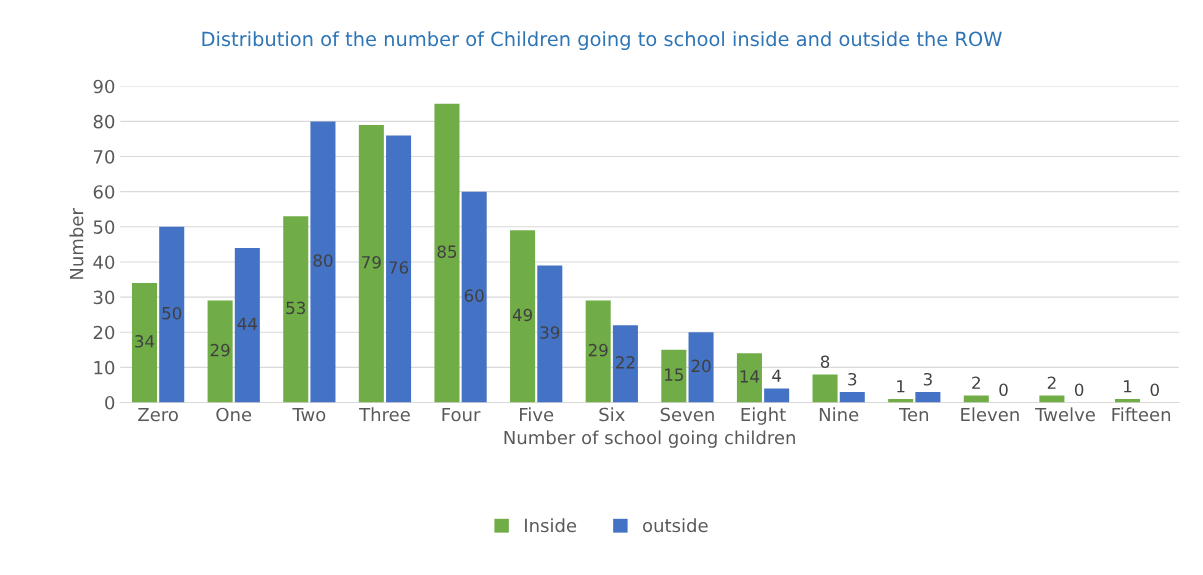 The width and height of the screenshot is (1203, 575). I want to click on y-axis-title: Number, so click(76, 243).